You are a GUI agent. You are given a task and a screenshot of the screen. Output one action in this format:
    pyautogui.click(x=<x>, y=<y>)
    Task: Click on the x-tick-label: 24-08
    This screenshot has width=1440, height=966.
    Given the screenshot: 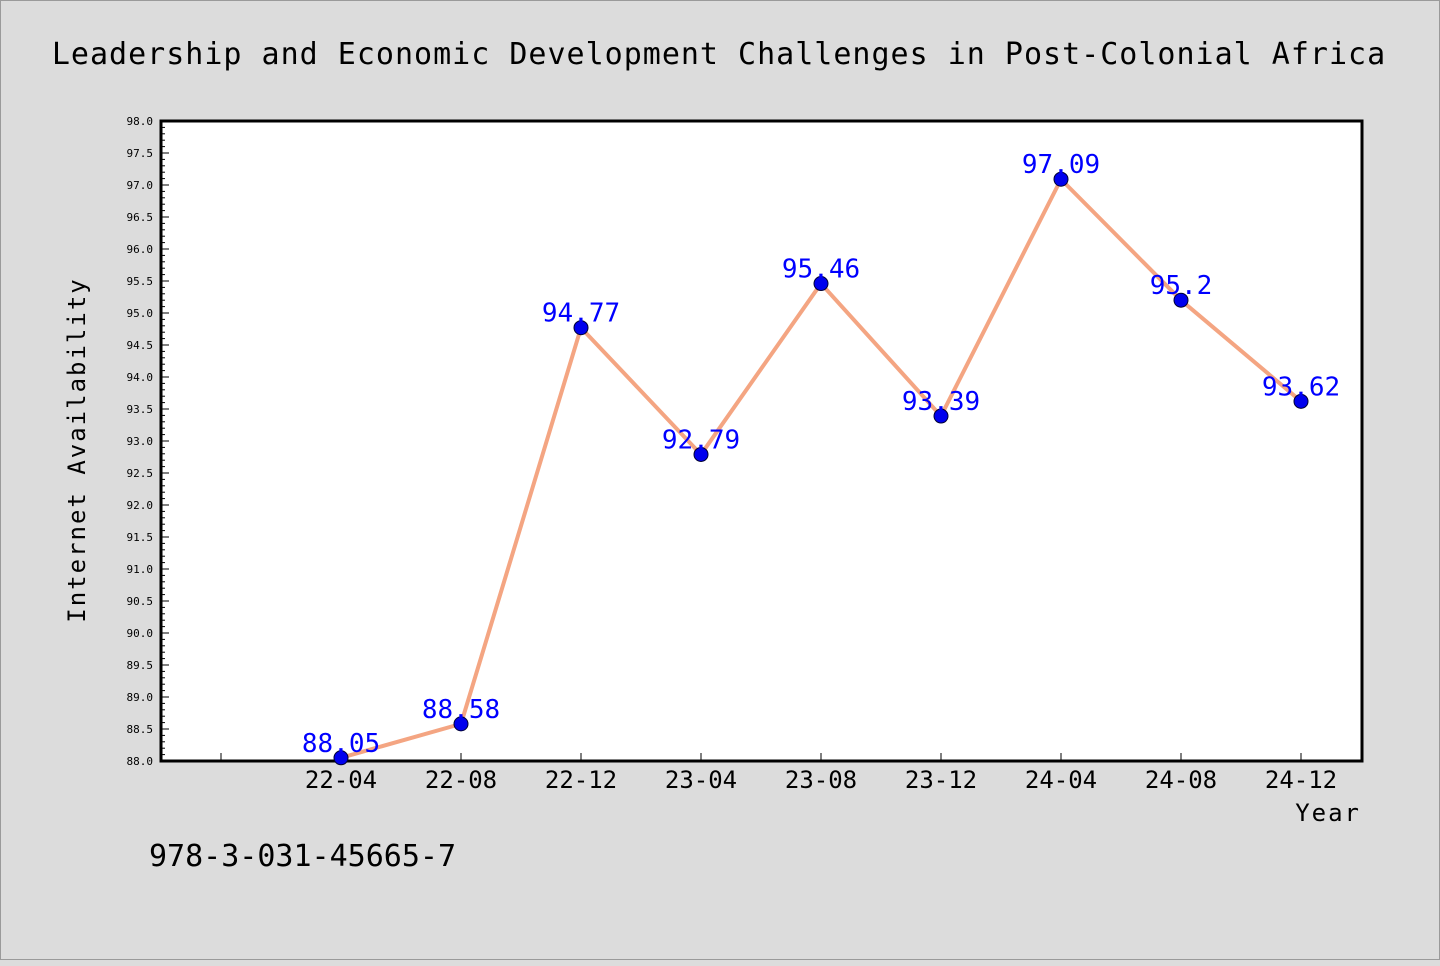 What is the action you would take?
    pyautogui.click(x=1181, y=780)
    